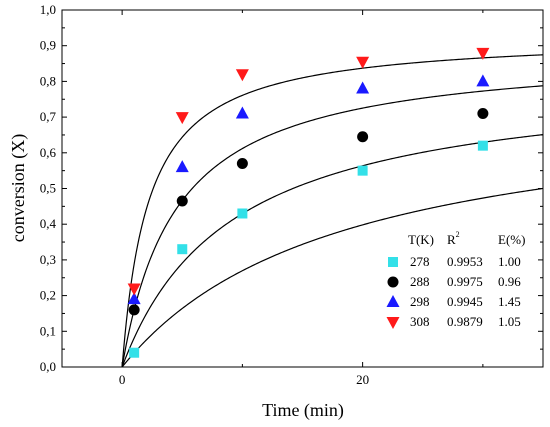  Describe the element at coordinates (18, 188) in the screenshot. I see `y-axis-title: conversion (X)` at that location.